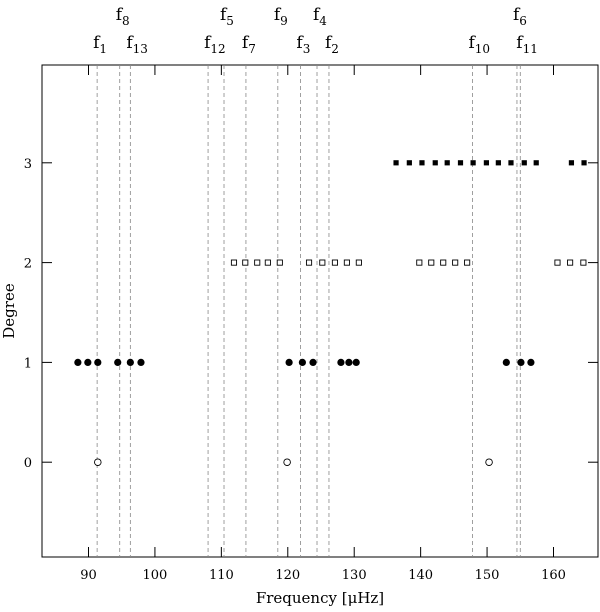  What do you see at coordinates (320, 598) in the screenshot?
I see `x-axis-label: Frequency [μHz]` at bounding box center [320, 598].